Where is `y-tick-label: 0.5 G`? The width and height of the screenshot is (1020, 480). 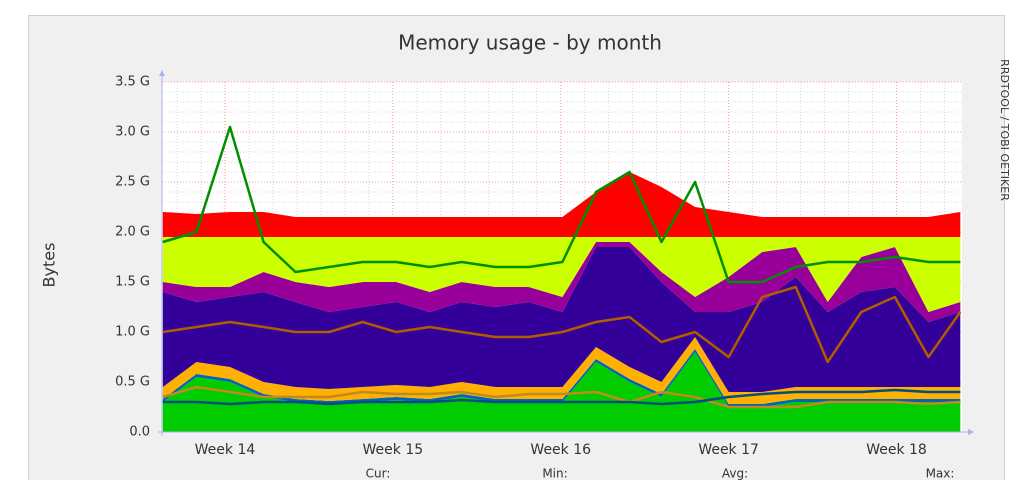
y-tick-label: 0.5 G is located at coordinates (132, 382).